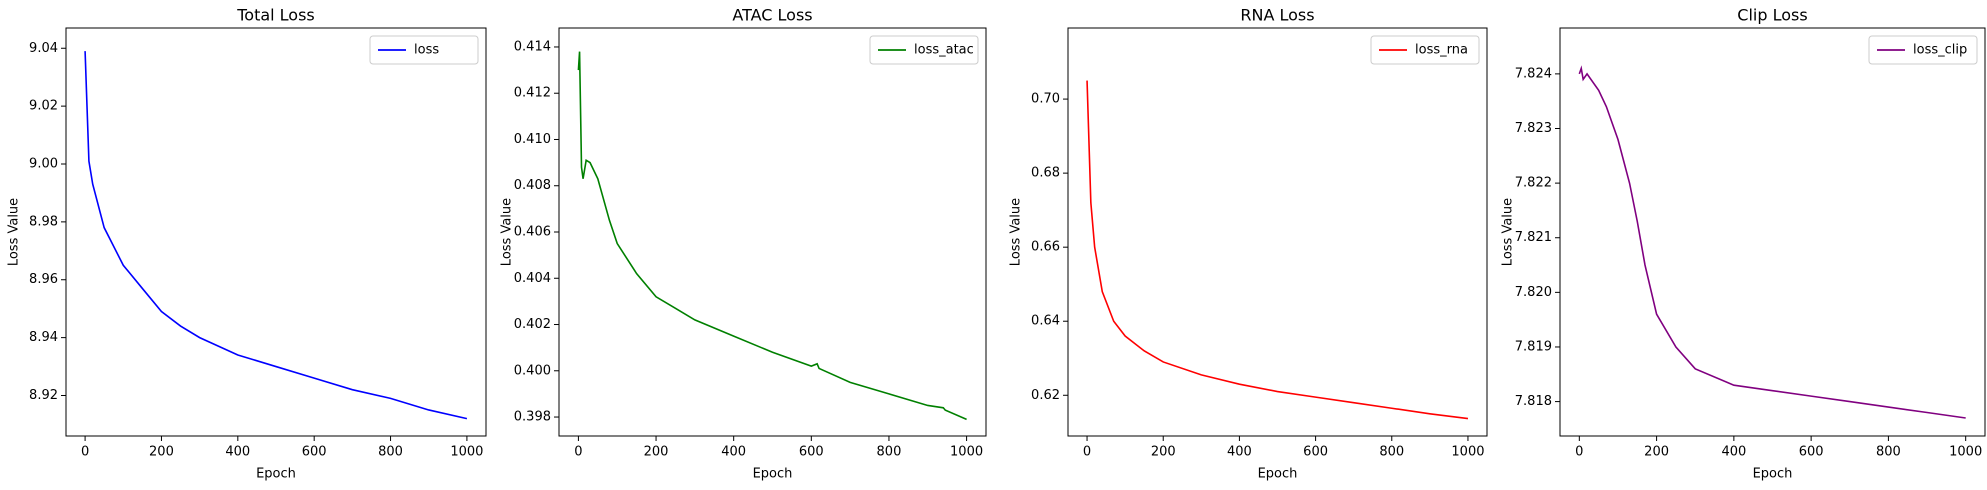 Image resolution: width=1987 pixels, height=490 pixels. I want to click on y-tick-label: 8.96, so click(43, 279).